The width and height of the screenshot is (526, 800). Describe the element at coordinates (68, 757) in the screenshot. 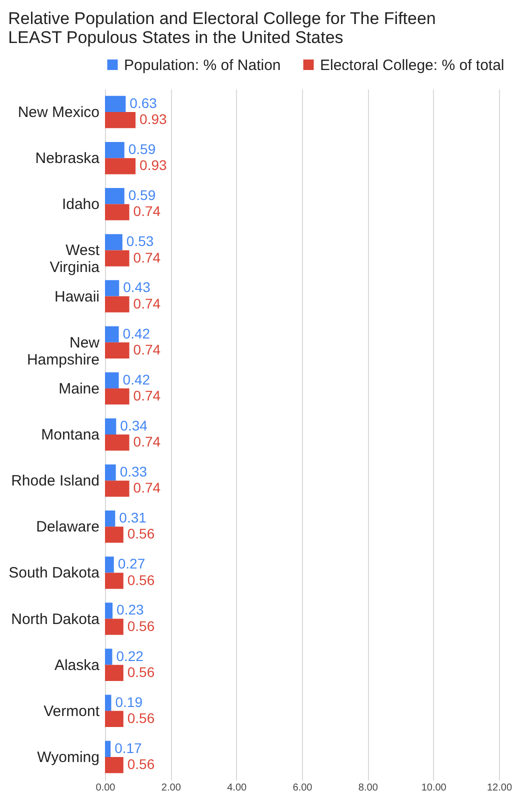

I see `y-tick-label: Wyoming` at that location.